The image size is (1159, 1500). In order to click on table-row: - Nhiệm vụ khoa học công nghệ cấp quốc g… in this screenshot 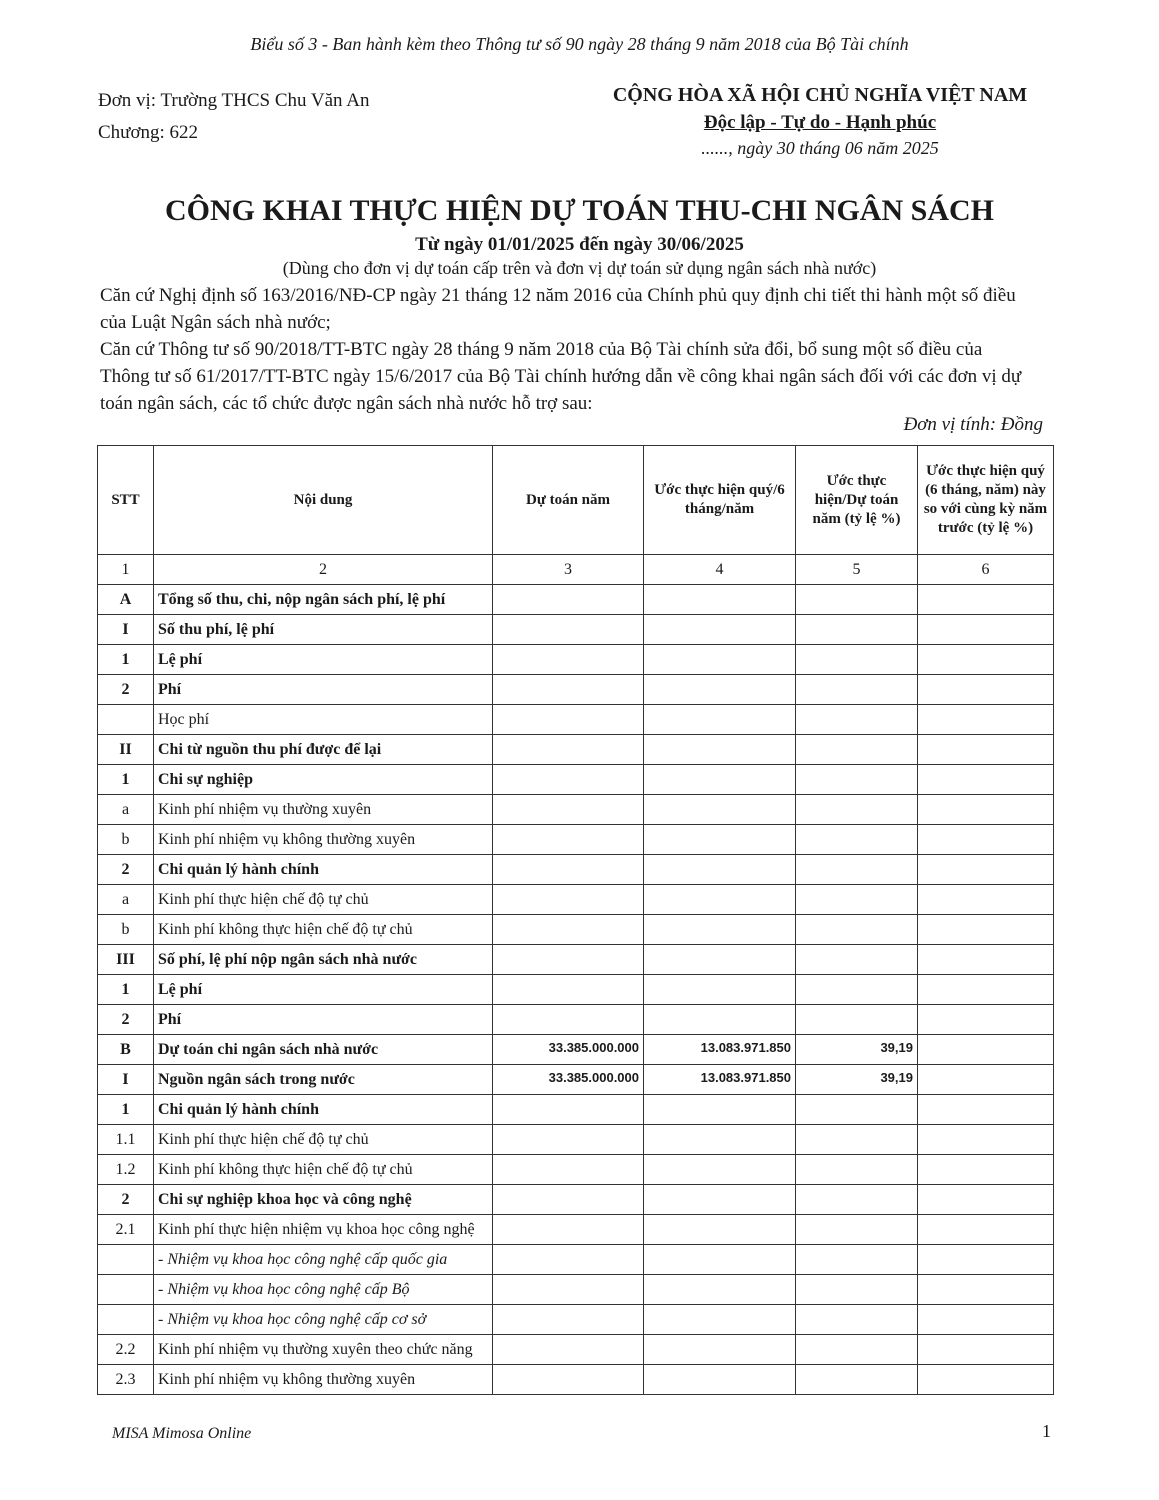, I will do `click(575, 1259)`.